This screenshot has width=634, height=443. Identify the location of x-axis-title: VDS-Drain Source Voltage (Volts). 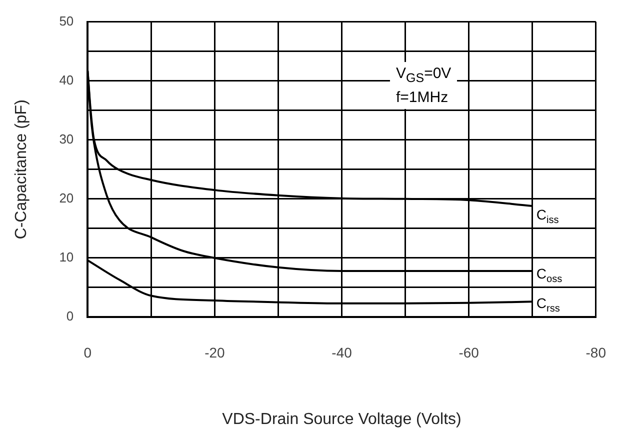
(342, 419).